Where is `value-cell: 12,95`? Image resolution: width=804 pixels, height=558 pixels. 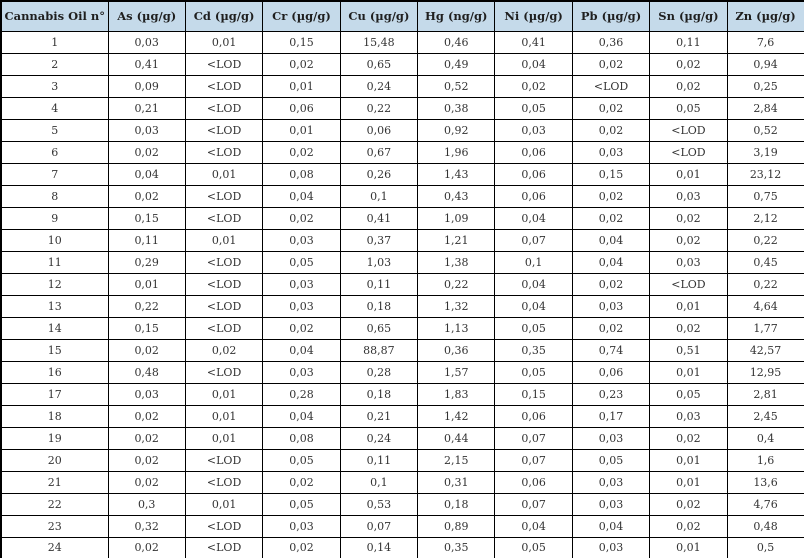
value-cell: 12,95 is located at coordinates (765, 372).